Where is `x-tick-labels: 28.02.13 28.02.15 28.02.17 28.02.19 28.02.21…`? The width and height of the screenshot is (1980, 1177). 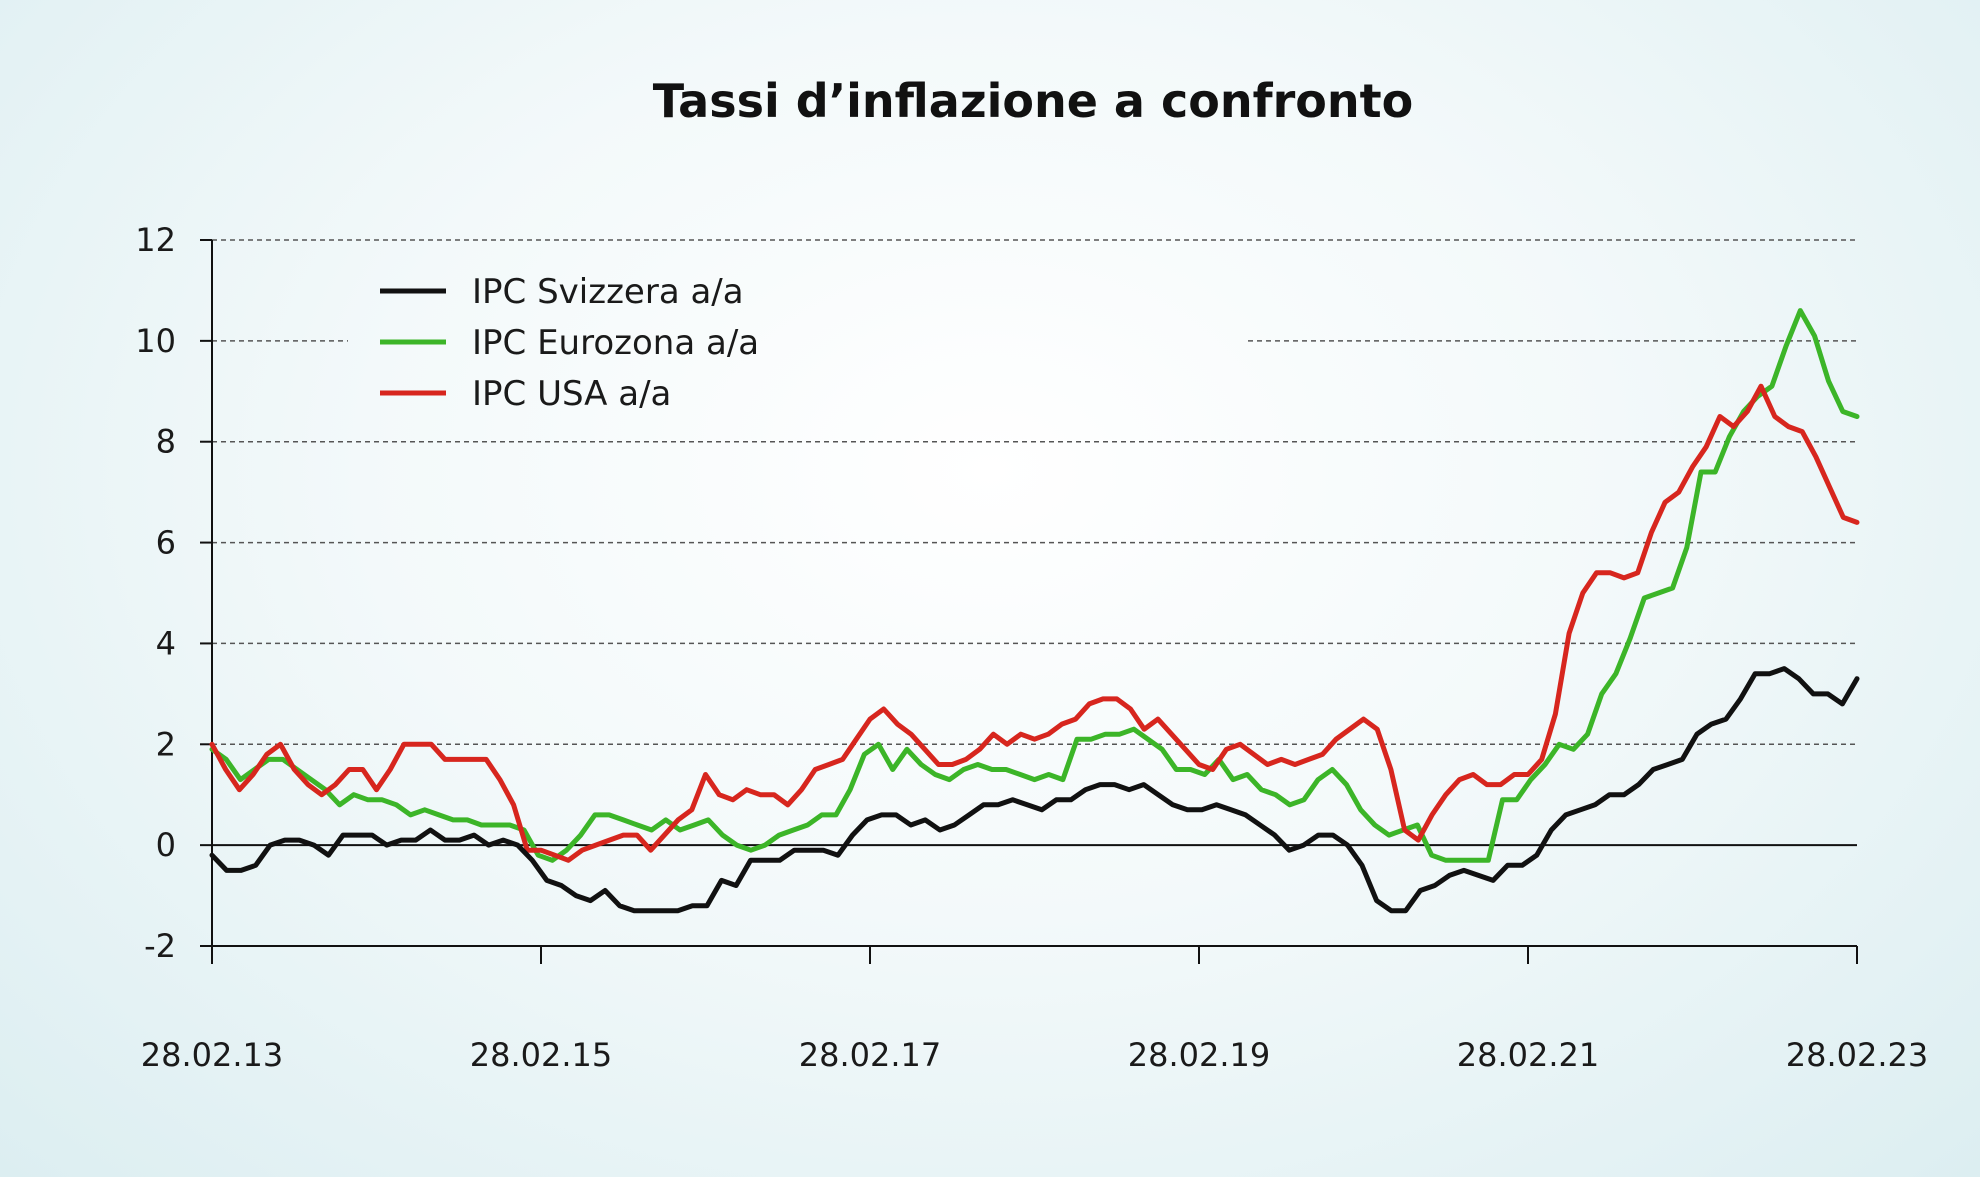
x-tick-labels: 28.02.13 28.02.15 28.02.17 28.02.19 28.02.21… is located at coordinates (1035, 1055).